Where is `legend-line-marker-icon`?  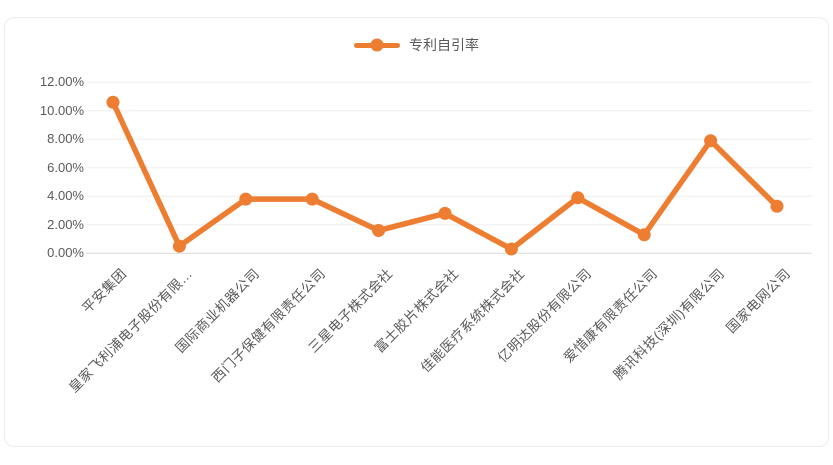
legend-line-marker-icon is located at coordinates (377, 45).